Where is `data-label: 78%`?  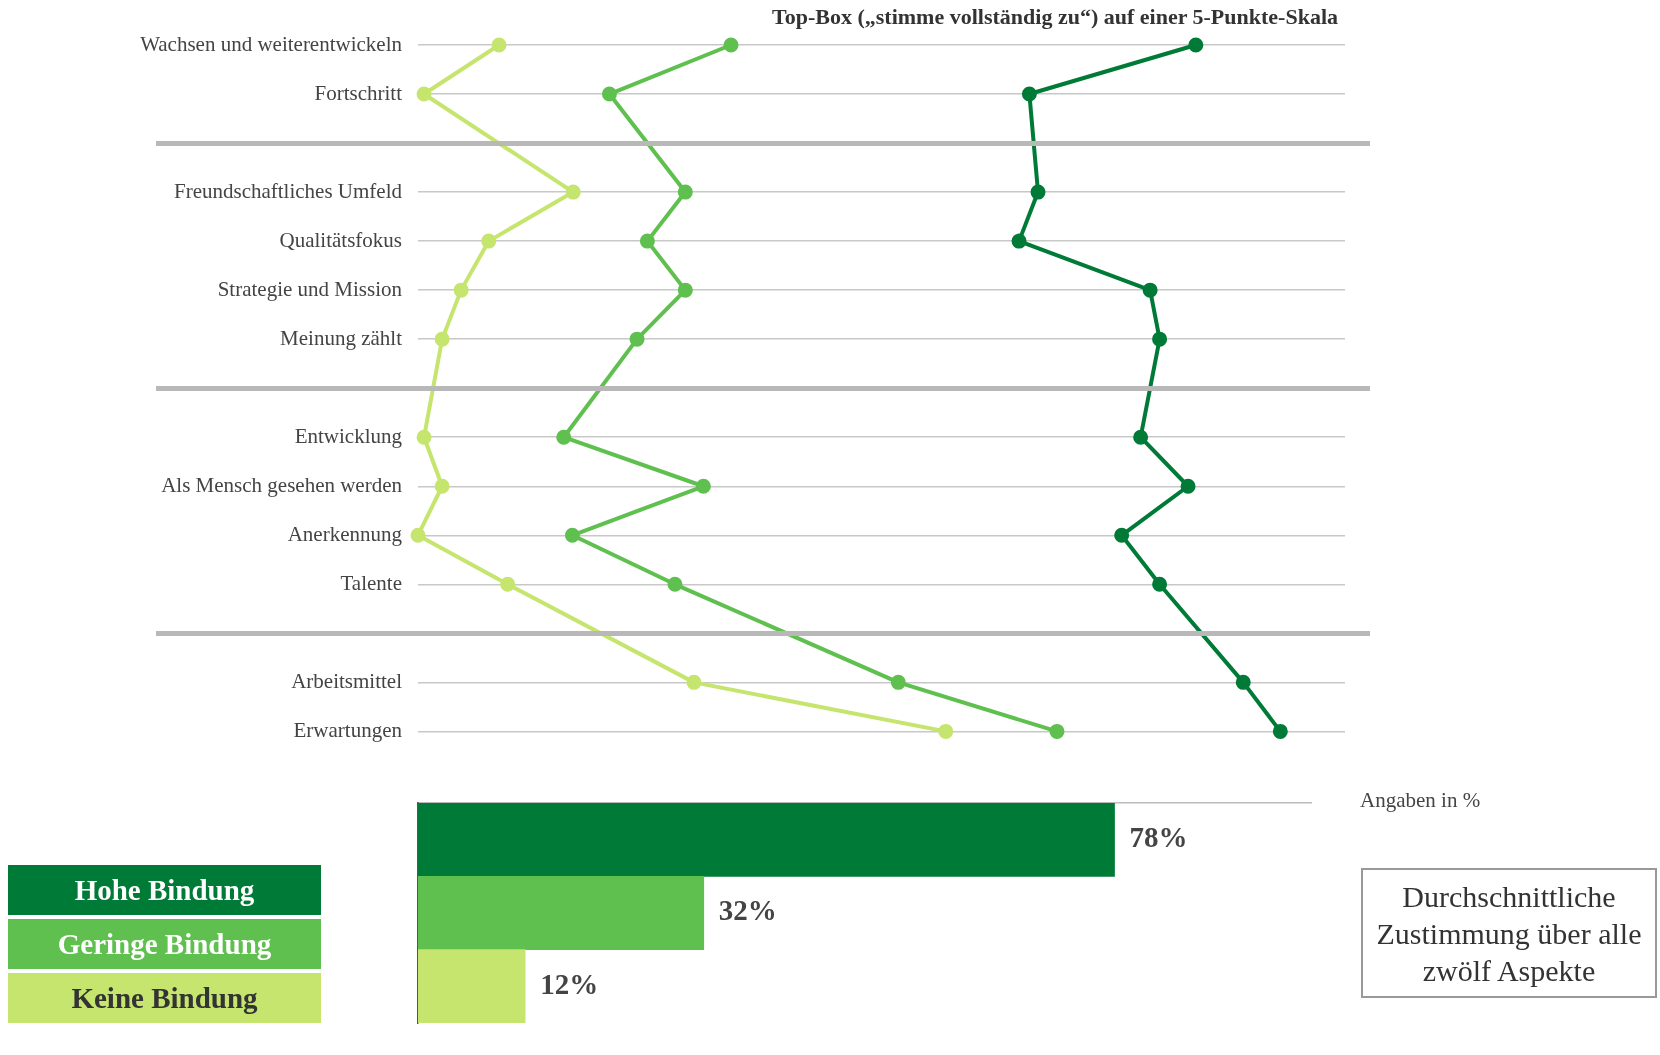 data-label: 78% is located at coordinates (1158, 837).